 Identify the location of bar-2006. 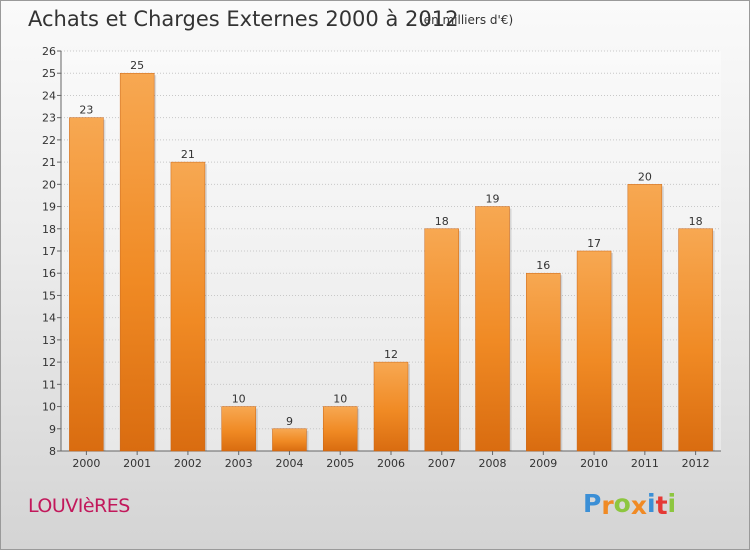
(391, 406).